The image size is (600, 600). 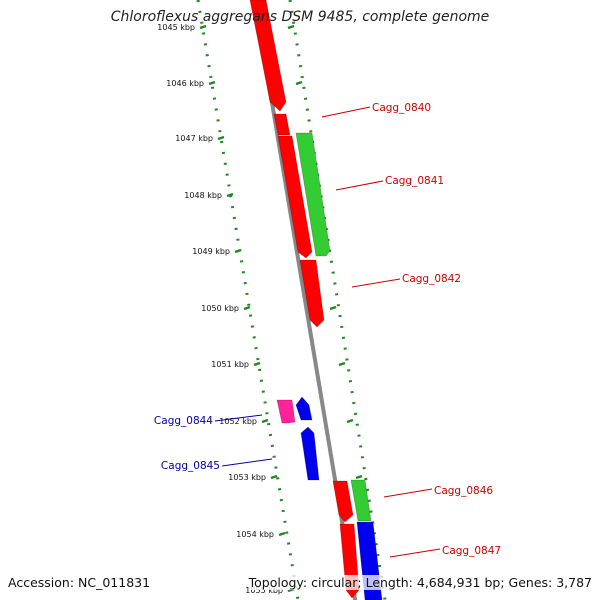 I want to click on tick-label: 1046 kbp, so click(x=185, y=83).